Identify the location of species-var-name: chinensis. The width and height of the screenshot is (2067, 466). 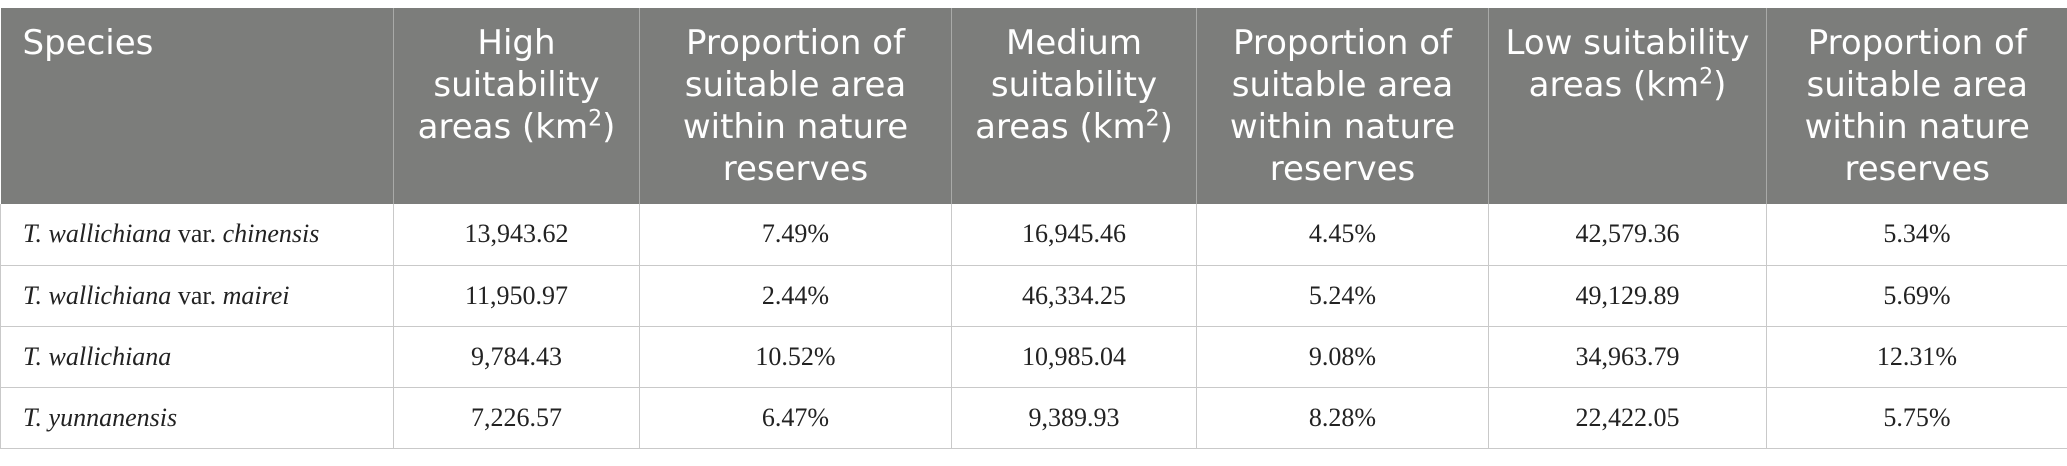
(271, 234).